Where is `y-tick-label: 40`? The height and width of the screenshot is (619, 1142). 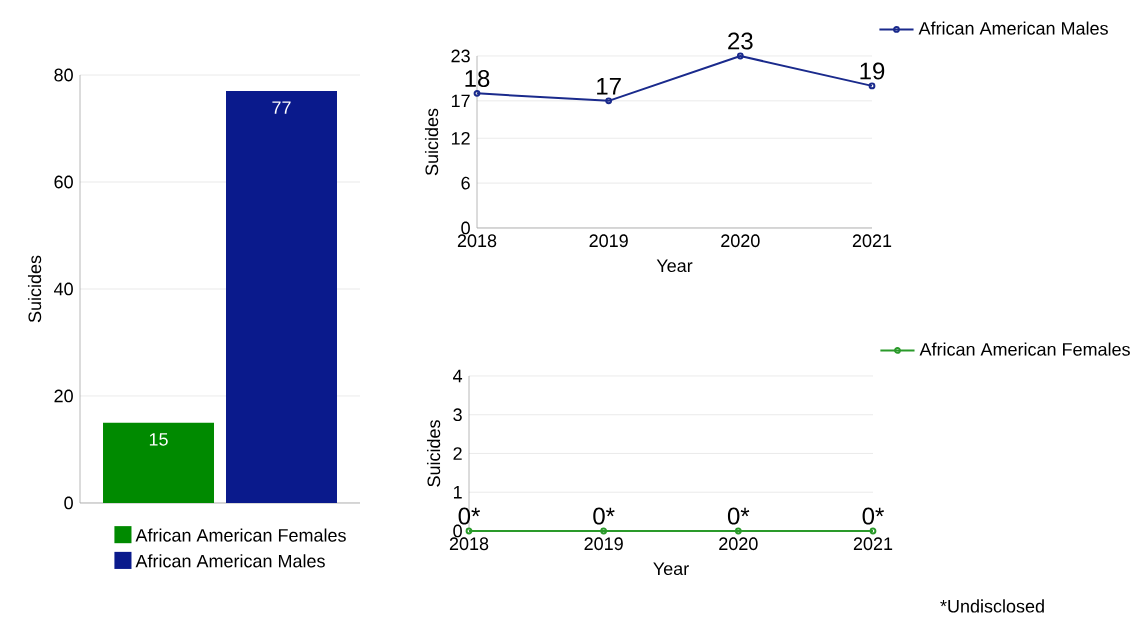
y-tick-label: 40 is located at coordinates (63, 289).